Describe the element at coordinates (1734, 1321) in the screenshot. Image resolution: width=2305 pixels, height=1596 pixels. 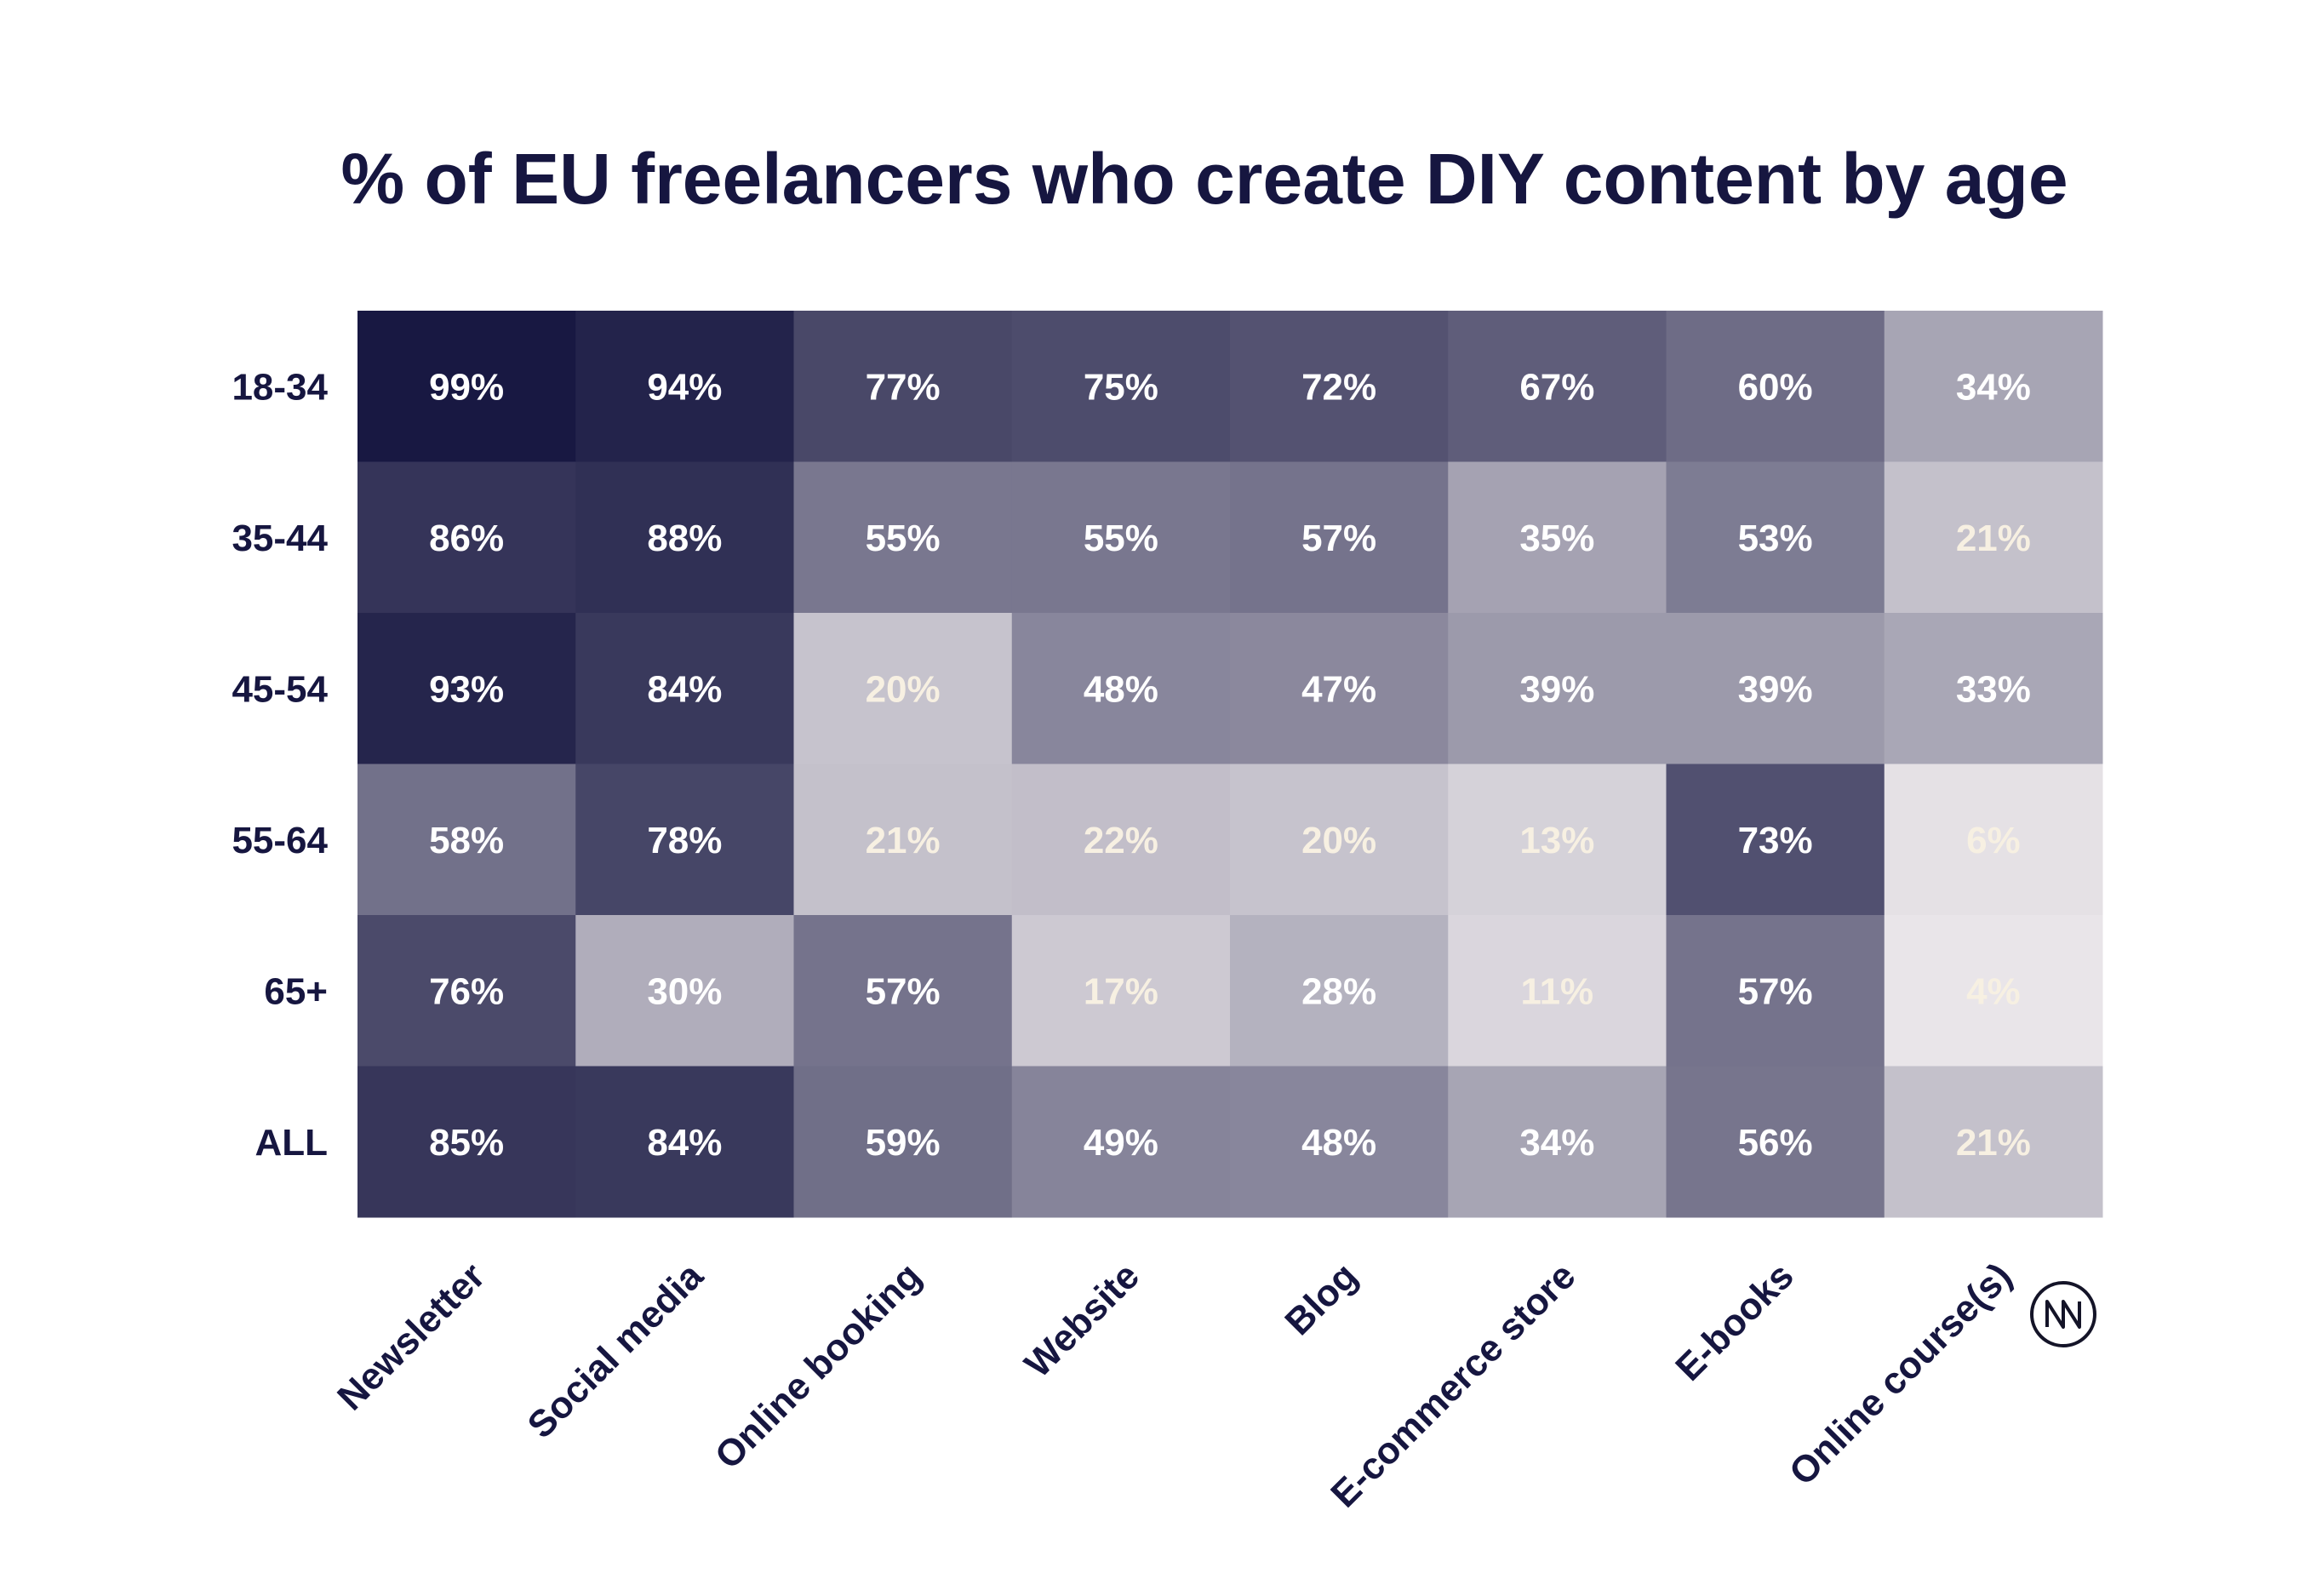
I see `column-label: E-books` at that location.